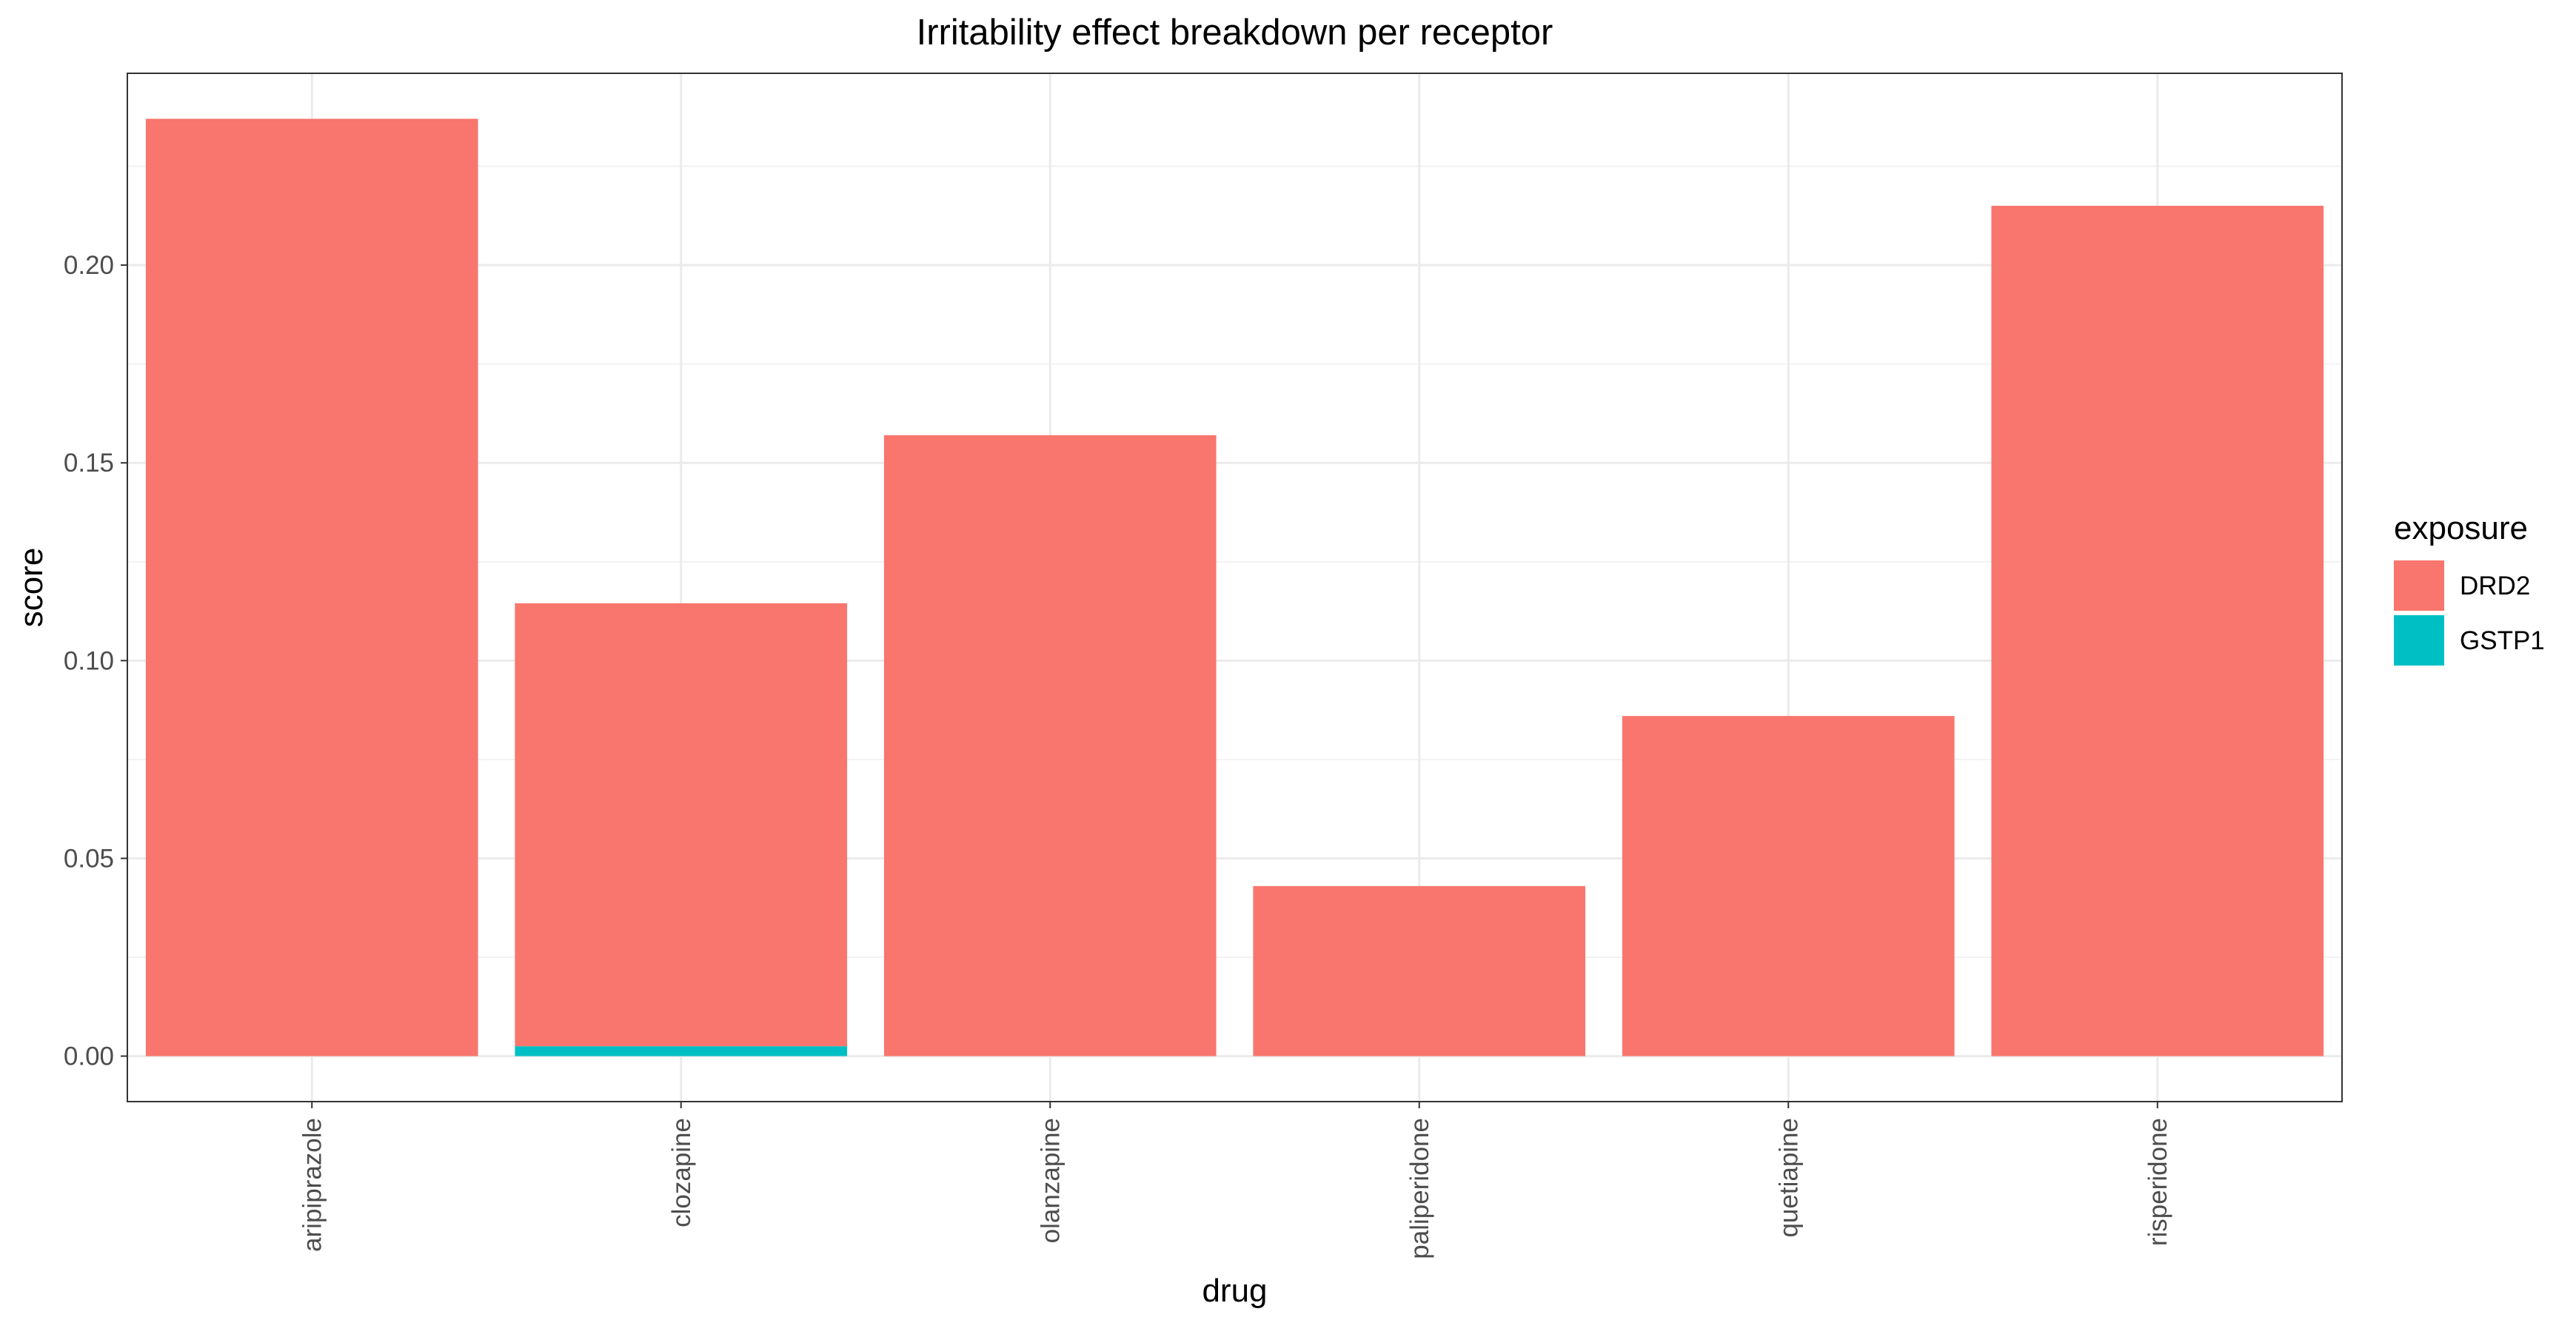  I want to click on bar-drd2-aripiprazole, so click(311, 587).